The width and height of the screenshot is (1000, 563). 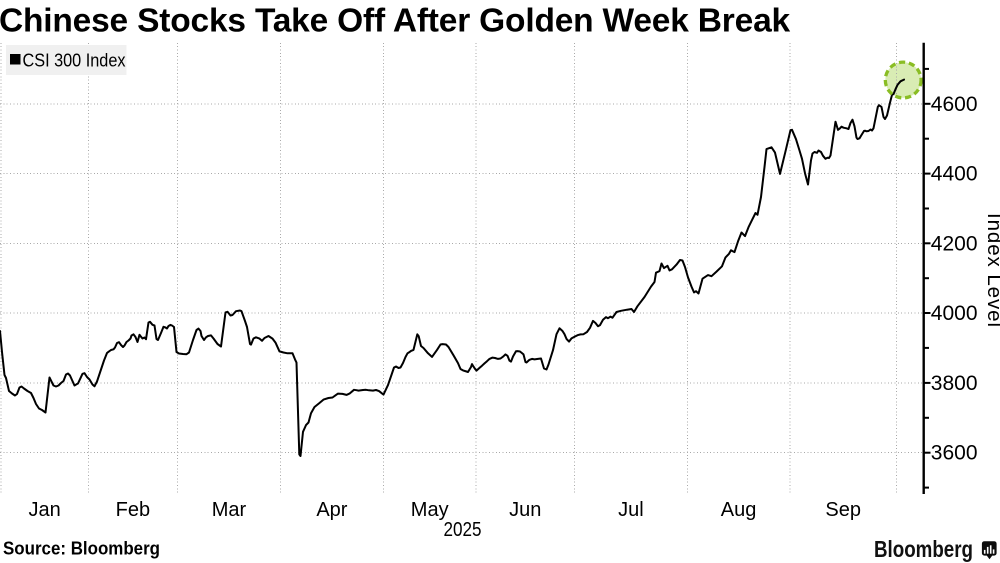 What do you see at coordinates (739, 510) in the screenshot?
I see `svg-text: Aug` at bounding box center [739, 510].